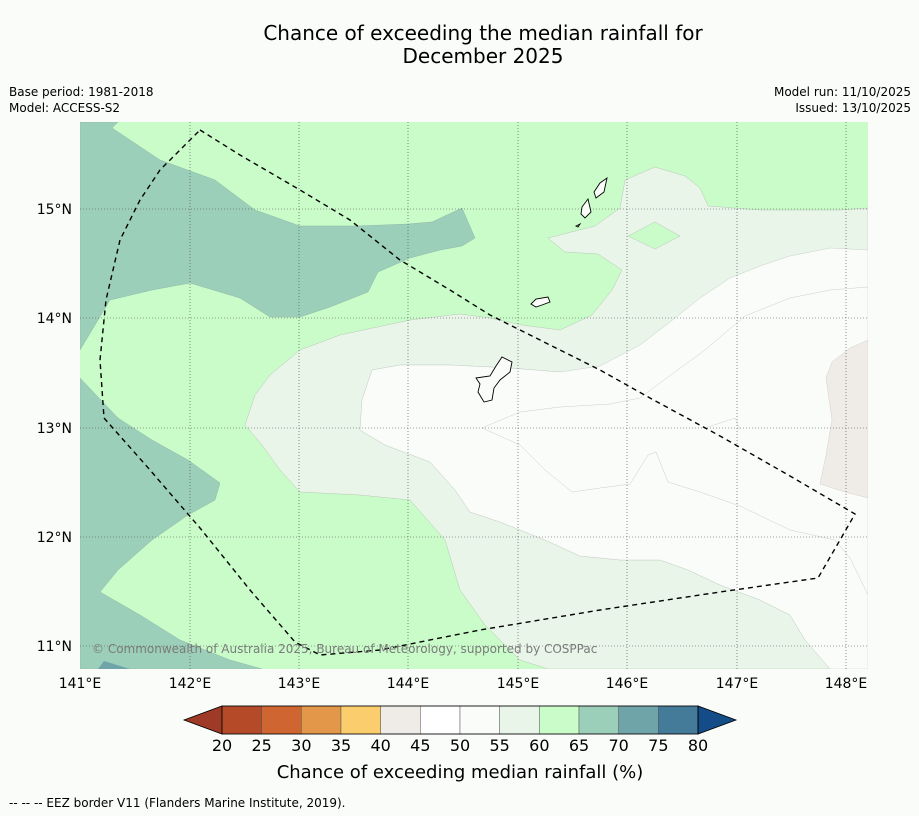  What do you see at coordinates (658, 745) in the screenshot?
I see `colorbar-tick-label: 75` at bounding box center [658, 745].